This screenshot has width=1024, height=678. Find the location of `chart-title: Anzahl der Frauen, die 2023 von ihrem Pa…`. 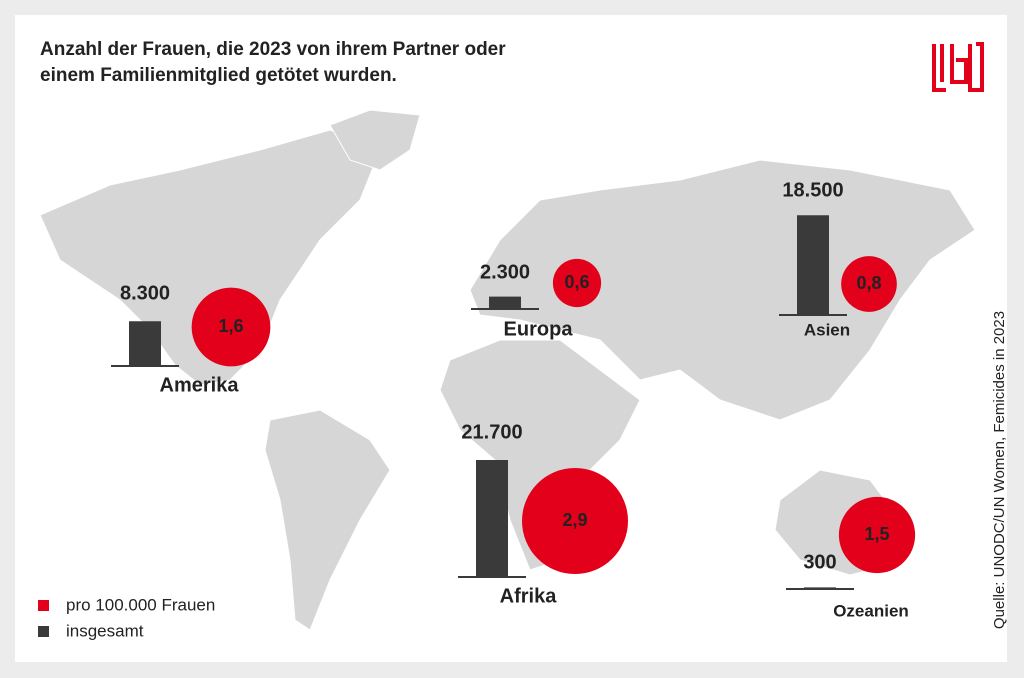

chart-title: Anzahl der Frauen, die 2023 von ihrem Pa… is located at coordinates (273, 49).